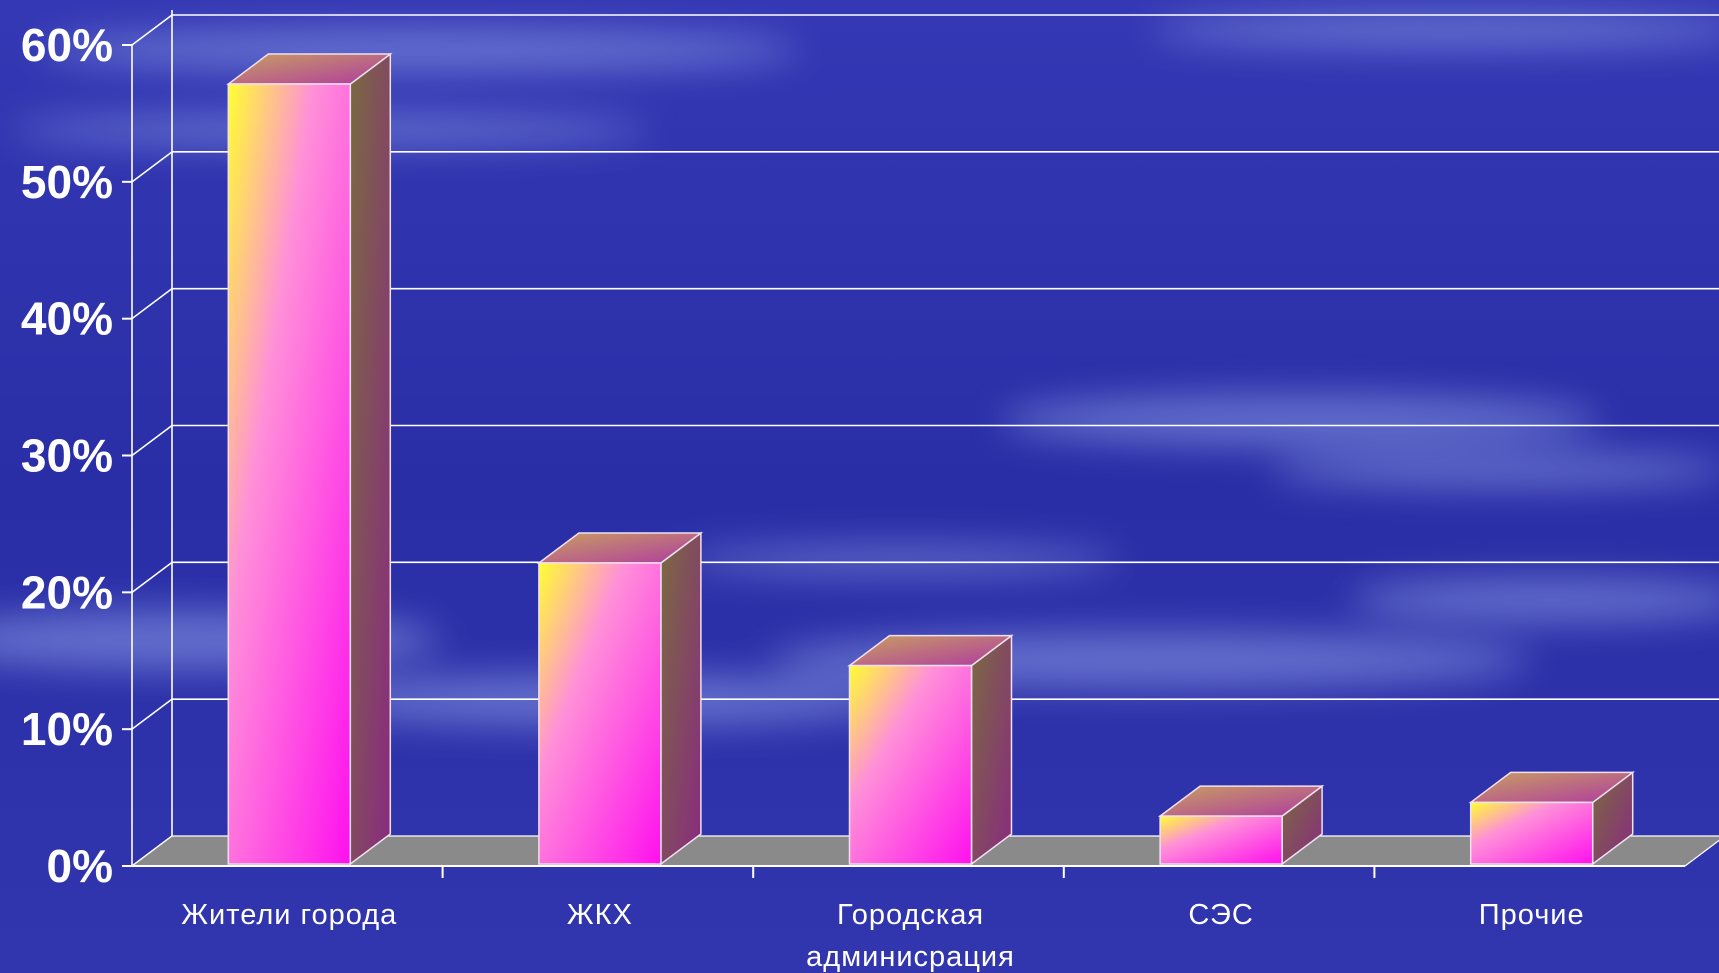 The image size is (1719, 973). I want to click on y-tick-label: 30%, so click(67, 456).